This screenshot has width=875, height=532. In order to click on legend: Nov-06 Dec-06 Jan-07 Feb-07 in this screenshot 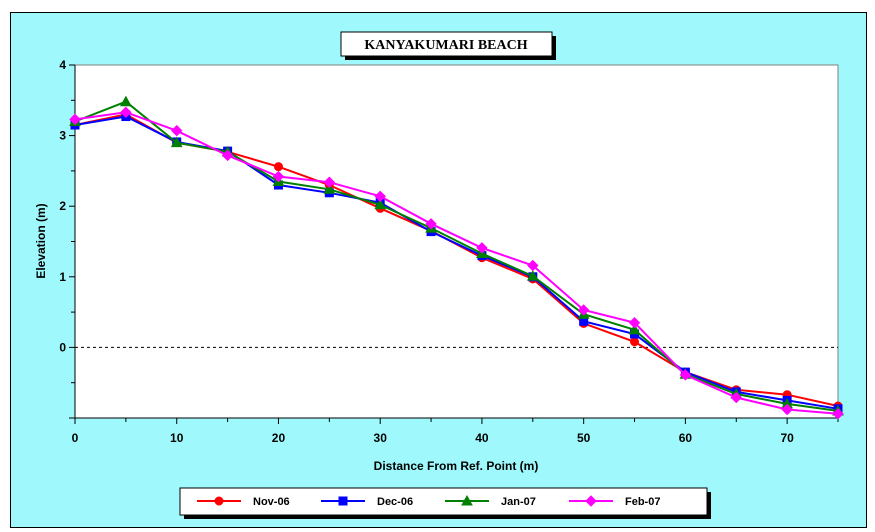, I will do `click(428, 501)`.